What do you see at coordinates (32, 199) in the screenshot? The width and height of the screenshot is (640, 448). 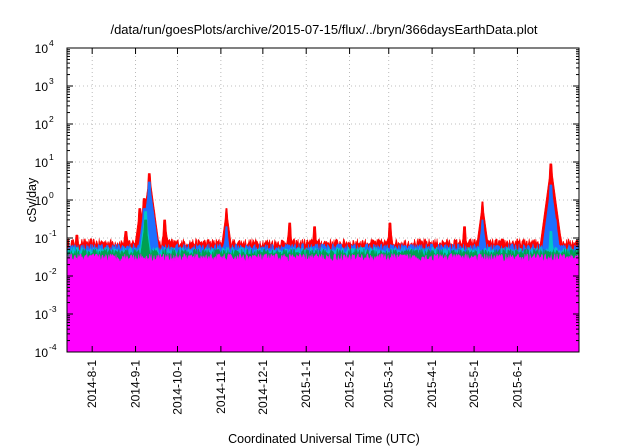 I see `y-axis-label: cSv/day` at bounding box center [32, 199].